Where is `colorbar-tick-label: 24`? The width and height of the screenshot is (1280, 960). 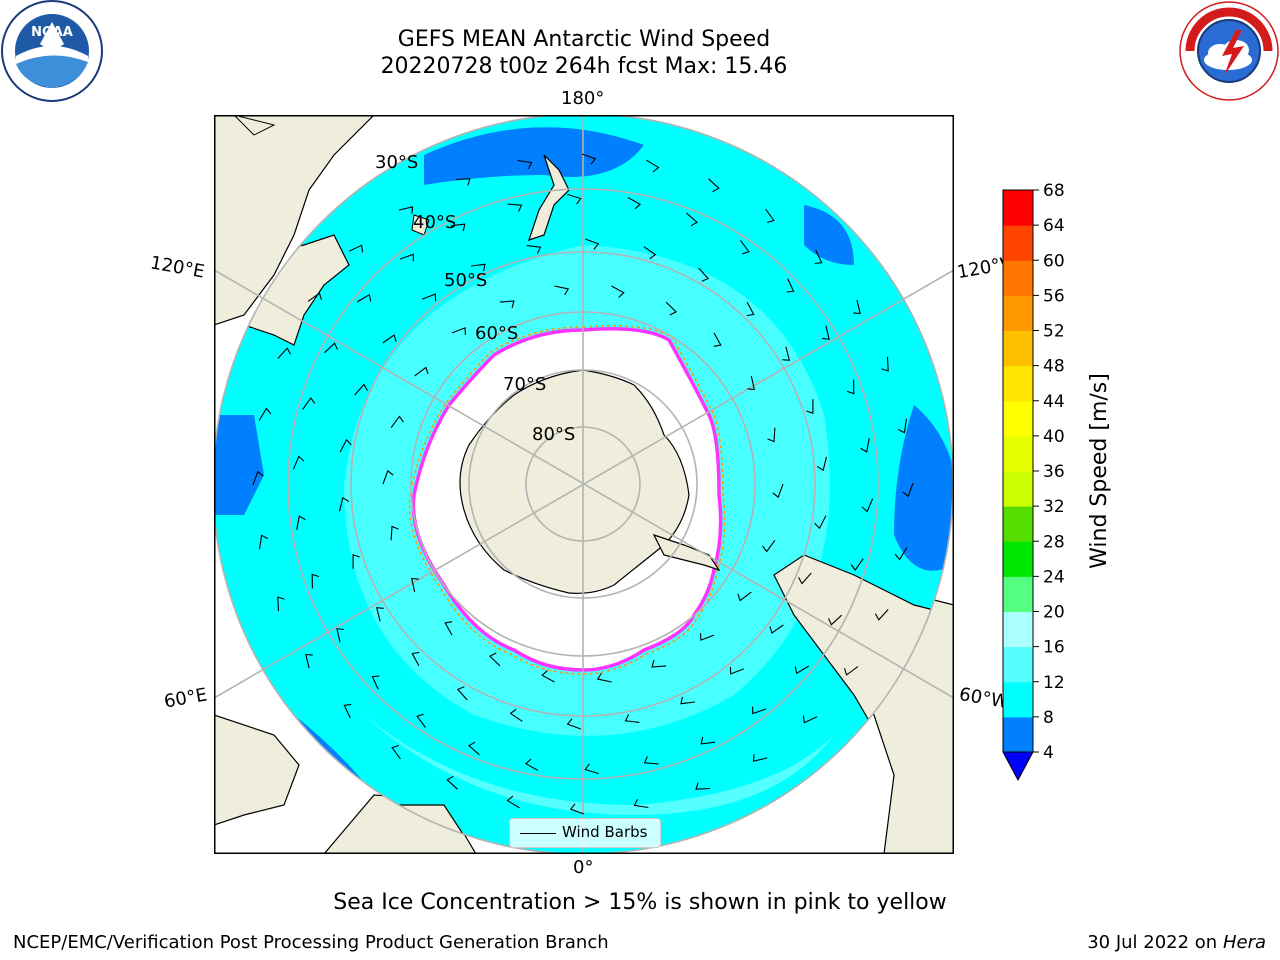
colorbar-tick-label: 24 is located at coordinates (1054, 577).